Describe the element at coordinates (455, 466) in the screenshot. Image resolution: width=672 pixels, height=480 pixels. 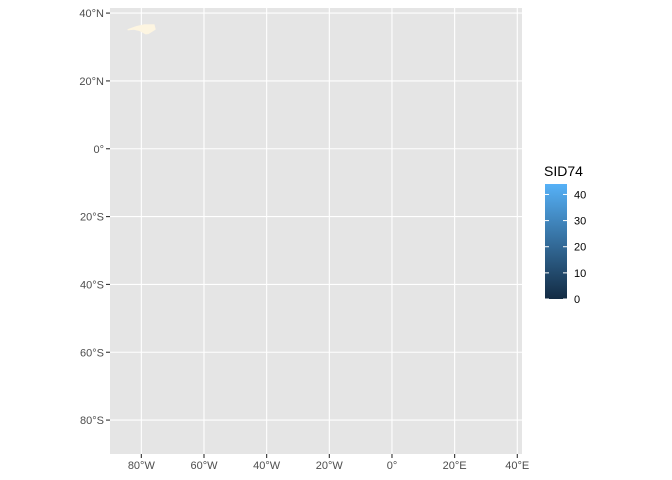
I see `x-axis-tick-label: 20°E` at that location.